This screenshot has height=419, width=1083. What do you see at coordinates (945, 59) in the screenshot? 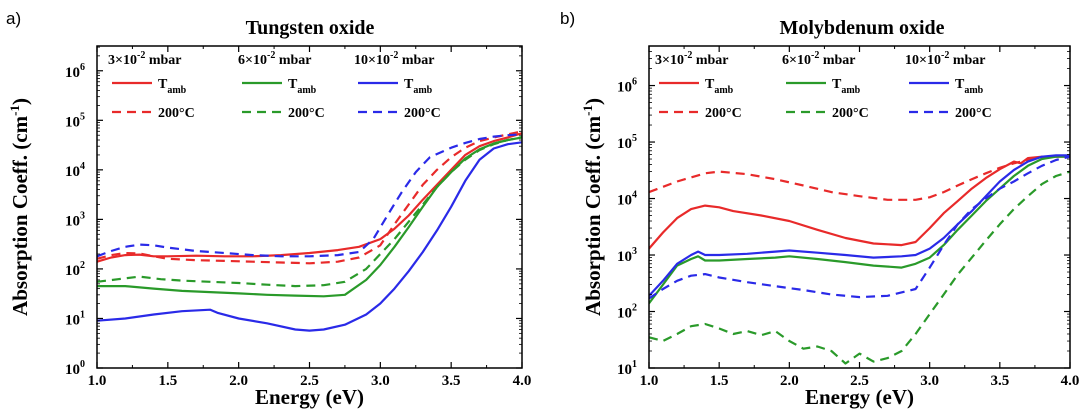
I see `legend-header: 10×10-2 mbar` at bounding box center [945, 59].